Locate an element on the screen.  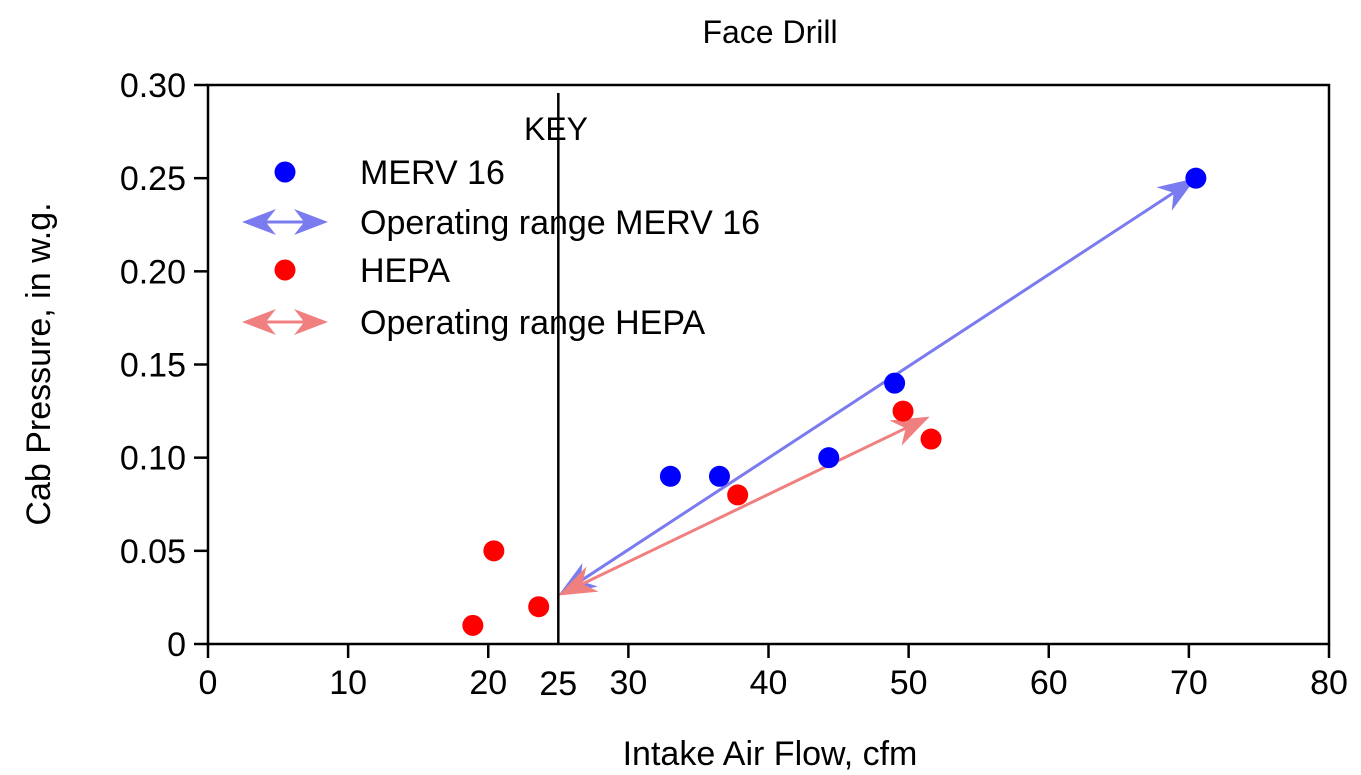
legend-arrow-operating-range-merv-16-head-start is located at coordinates (259, 222).